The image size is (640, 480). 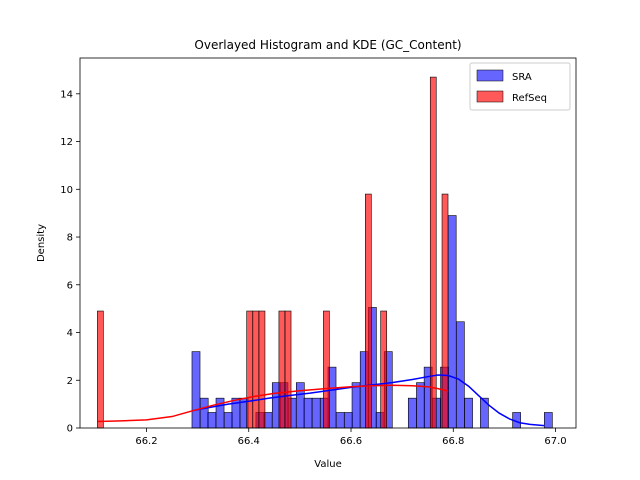 I want to click on kde-layer, so click(x=321, y=400).